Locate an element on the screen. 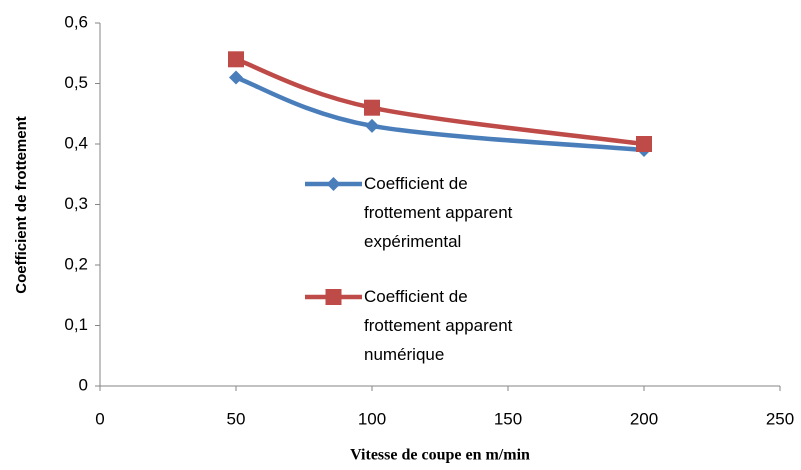  x-tick-label: 0 is located at coordinates (99, 418).